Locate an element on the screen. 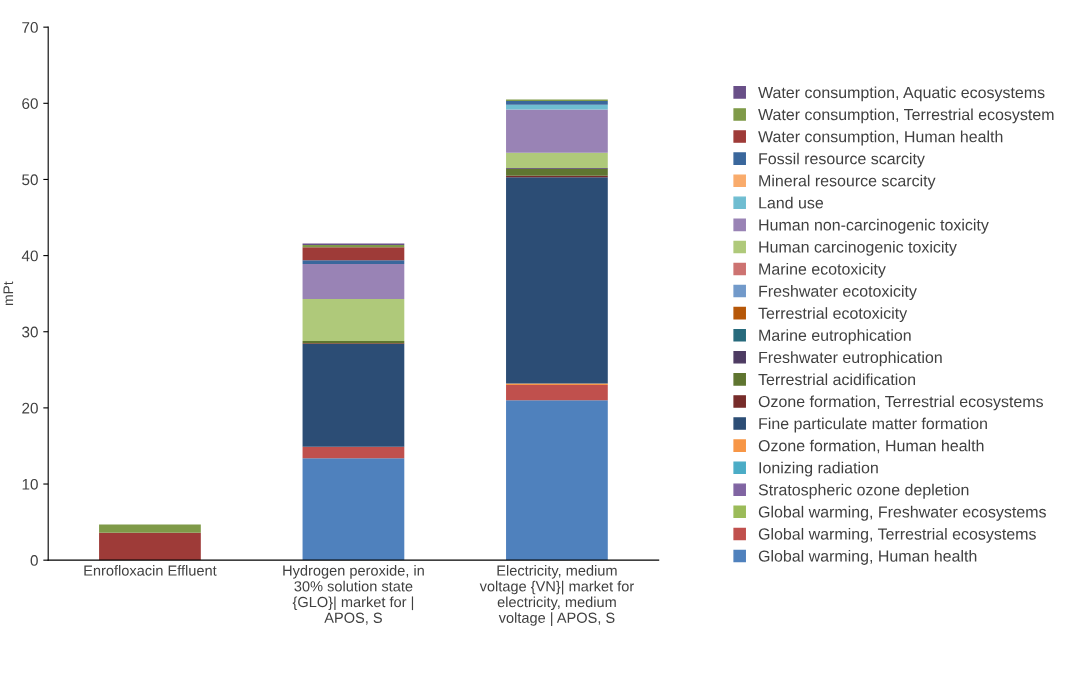 The width and height of the screenshot is (1071, 679). legend-label: Marine eutrophication is located at coordinates (835, 337).